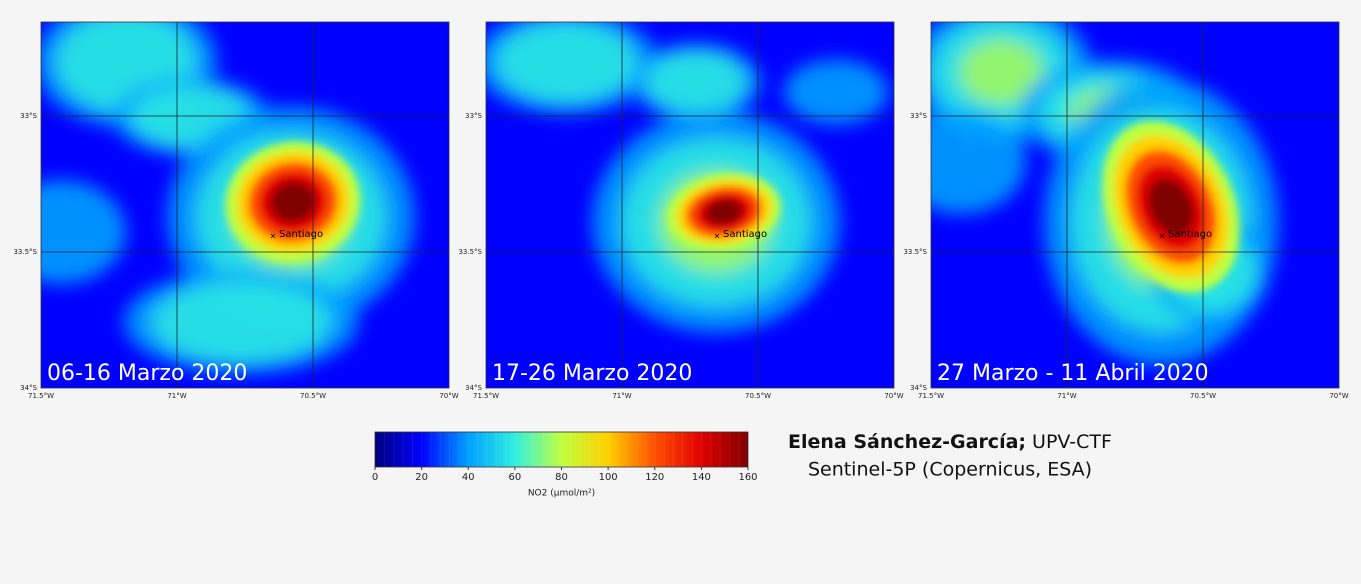  I want to click on credit-org: UPV-CTF, so click(1069, 442).